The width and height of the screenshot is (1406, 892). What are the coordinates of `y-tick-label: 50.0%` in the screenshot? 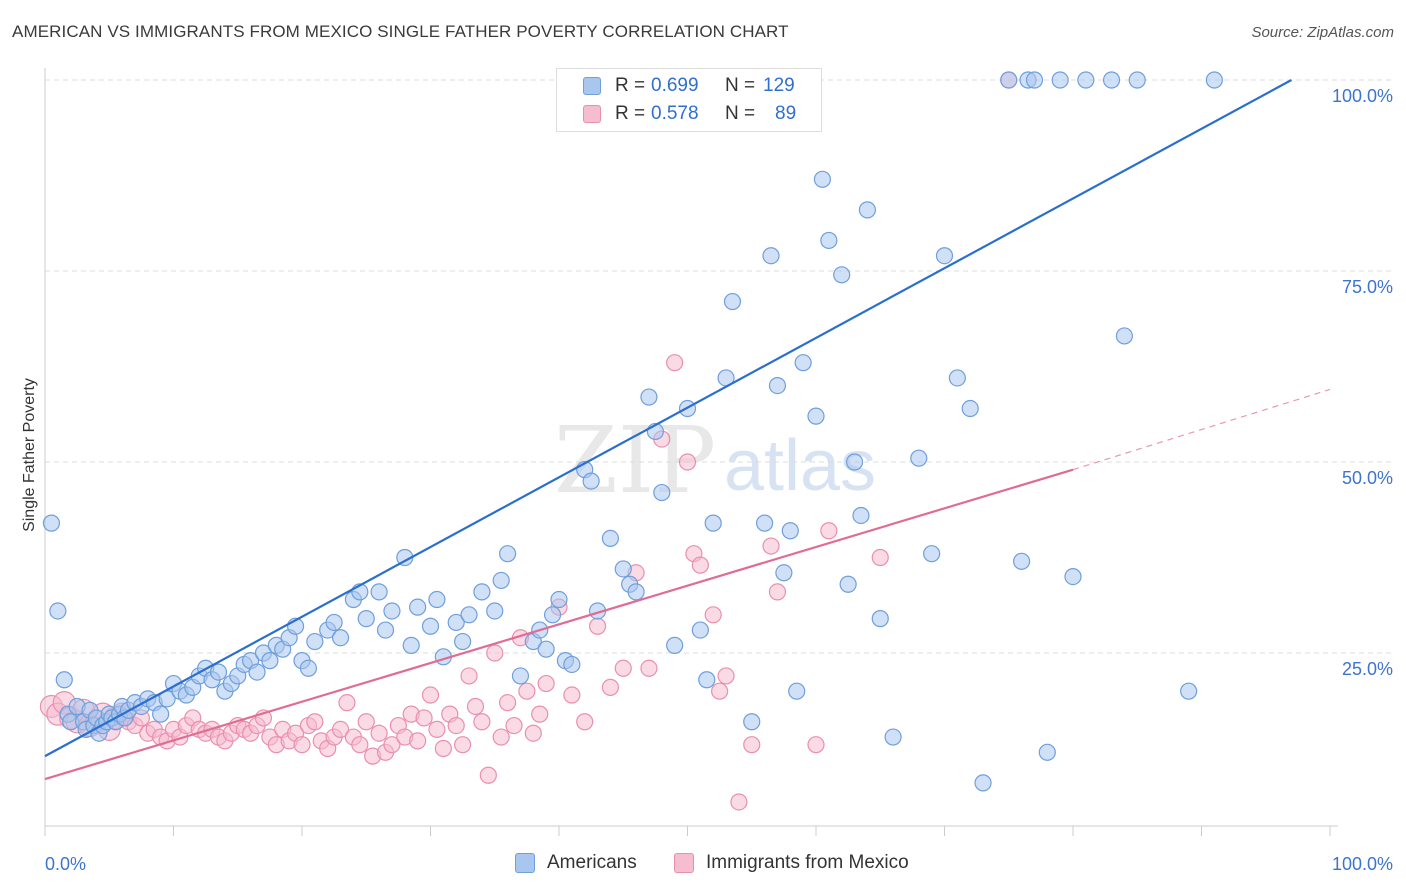 It's located at (1367, 478).